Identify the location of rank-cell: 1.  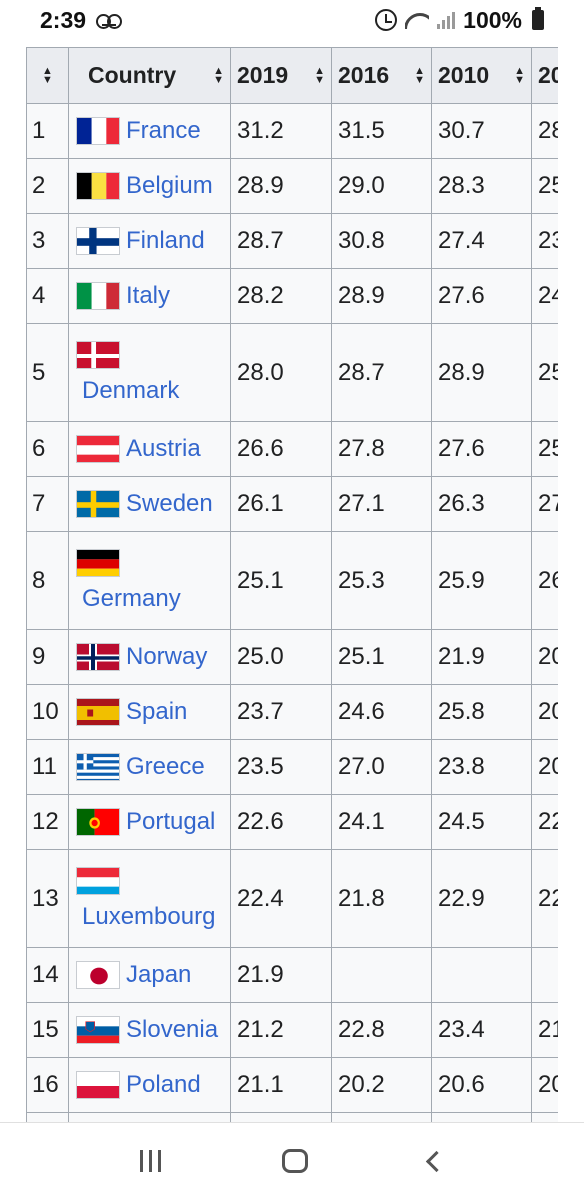
(47, 131).